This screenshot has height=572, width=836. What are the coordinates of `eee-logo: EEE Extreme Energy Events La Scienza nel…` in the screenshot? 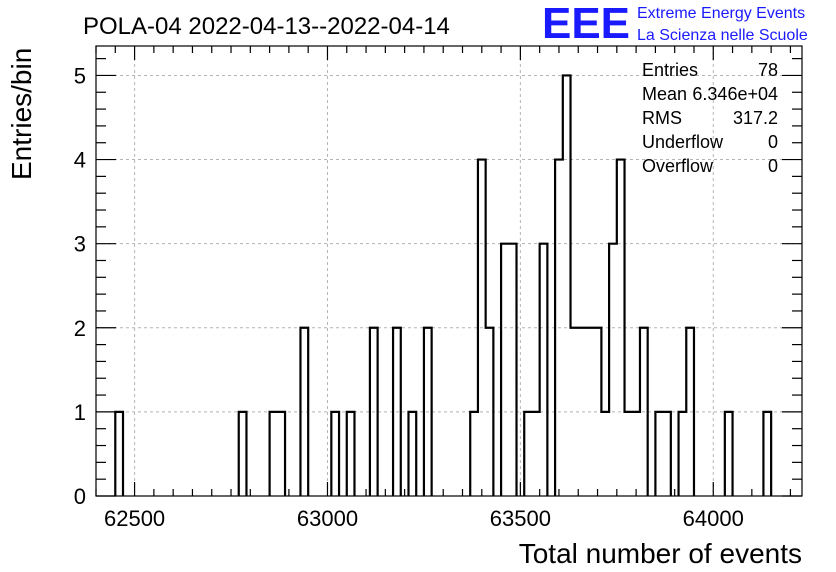 It's located at (675, 24).